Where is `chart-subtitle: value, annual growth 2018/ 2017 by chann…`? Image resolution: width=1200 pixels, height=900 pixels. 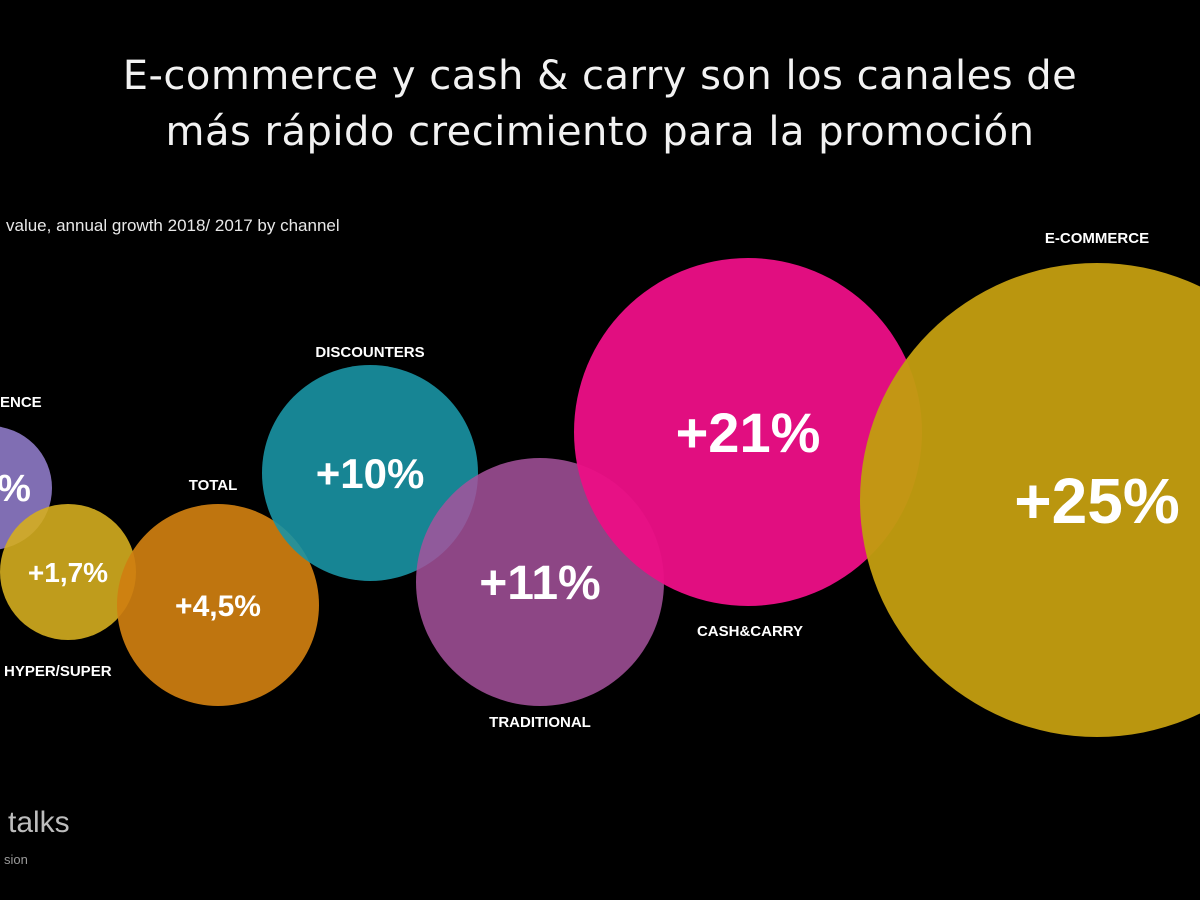 chart-subtitle: value, annual growth 2018/ 2017 by chann… is located at coordinates (173, 225).